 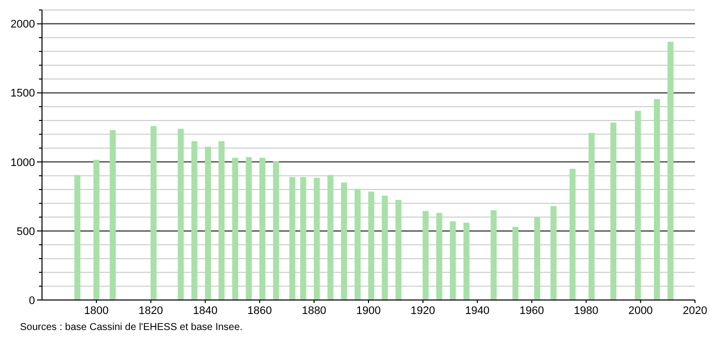 I want to click on x-tick-label: 1820, so click(x=151, y=311).